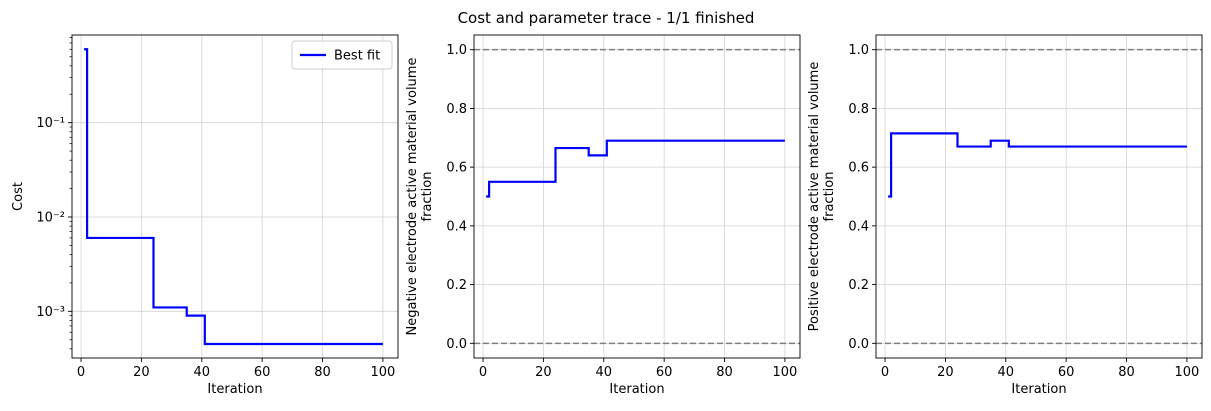  What do you see at coordinates (50, 123) in the screenshot?
I see `y-tick-label: 10⁻¹` at bounding box center [50, 123].